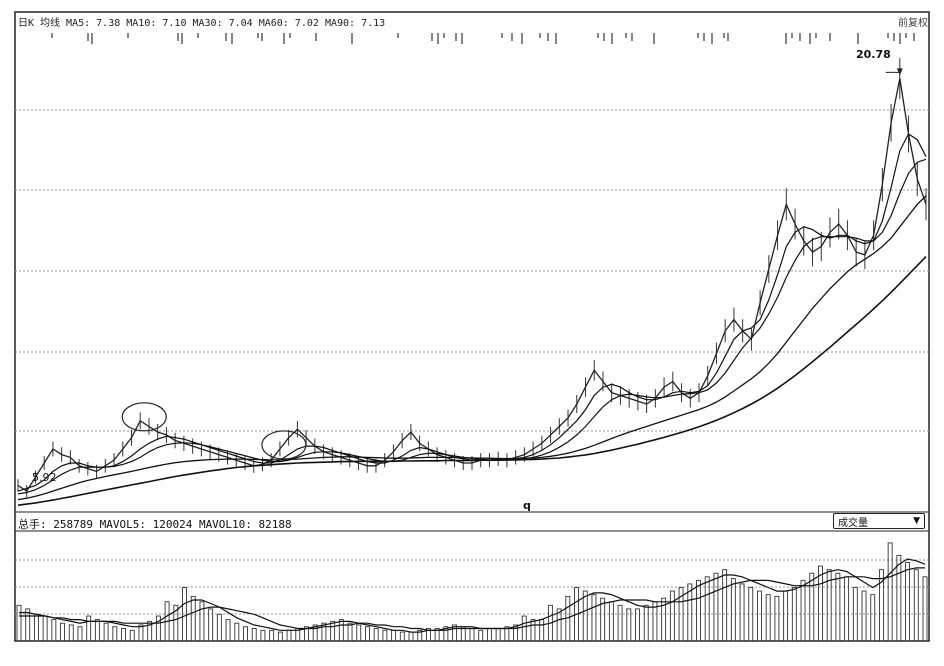 This screenshot has width=944, height=666. What do you see at coordinates (44, 477) in the screenshot?
I see `low-price-label: 5.92` at bounding box center [44, 477].